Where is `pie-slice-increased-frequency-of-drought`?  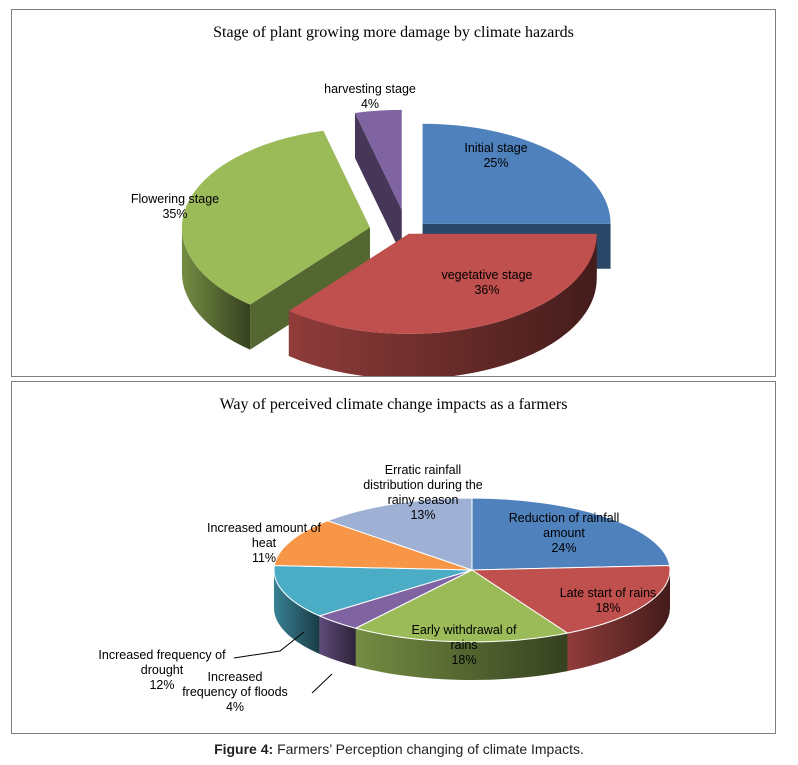
pie-slice-increased-frequency-of-drought is located at coordinates (373, 590).